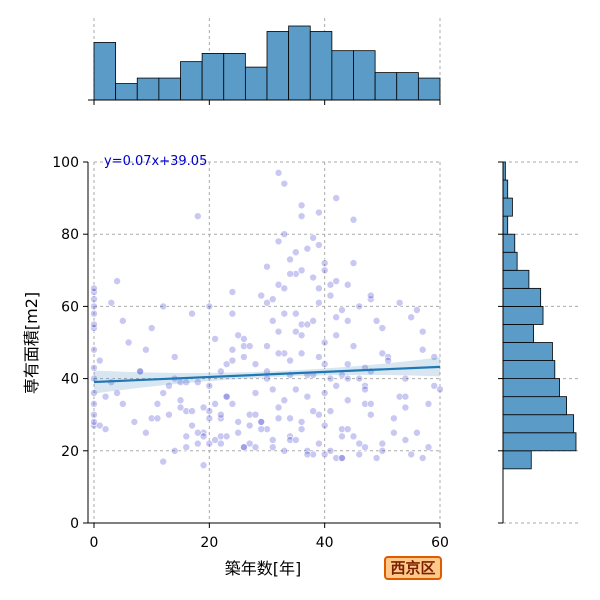  Describe the element at coordinates (209, 543) in the screenshot. I see `x-tick-label: 20` at that location.